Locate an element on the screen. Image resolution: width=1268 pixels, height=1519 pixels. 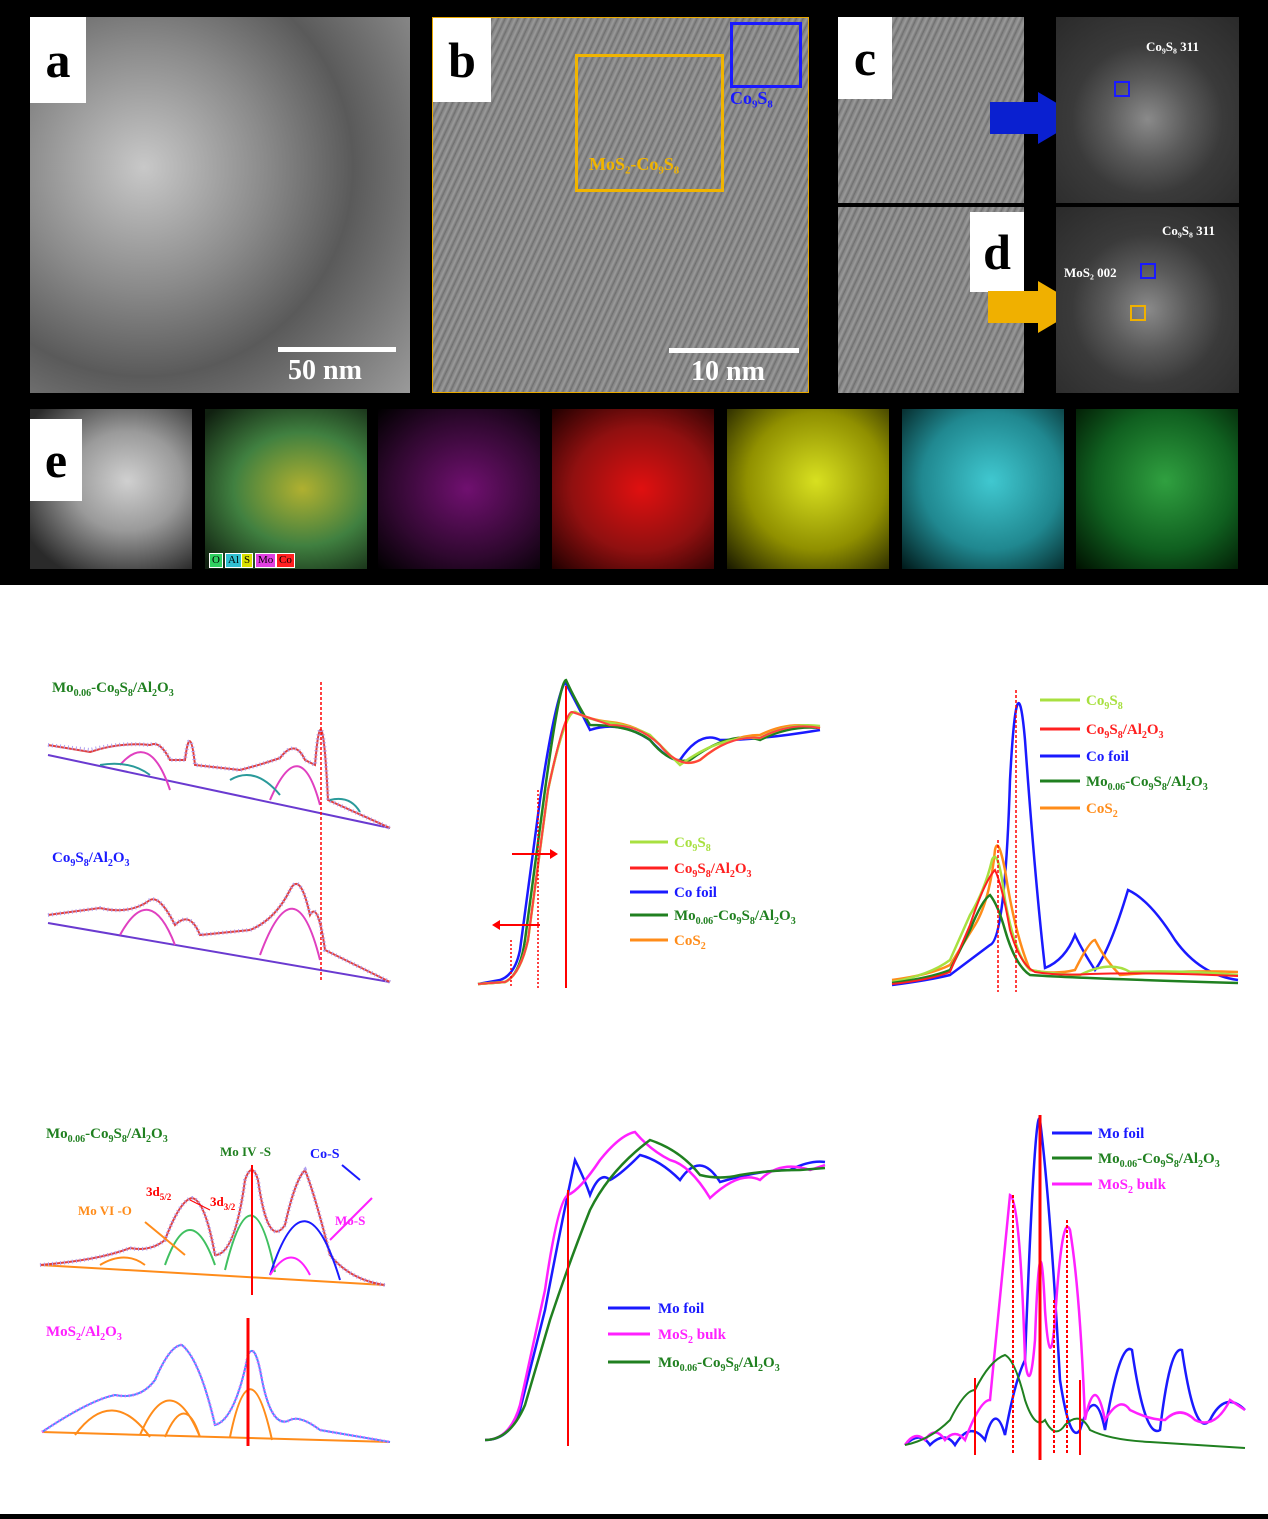
panel-letter-b: b is located at coordinates (462, 60).